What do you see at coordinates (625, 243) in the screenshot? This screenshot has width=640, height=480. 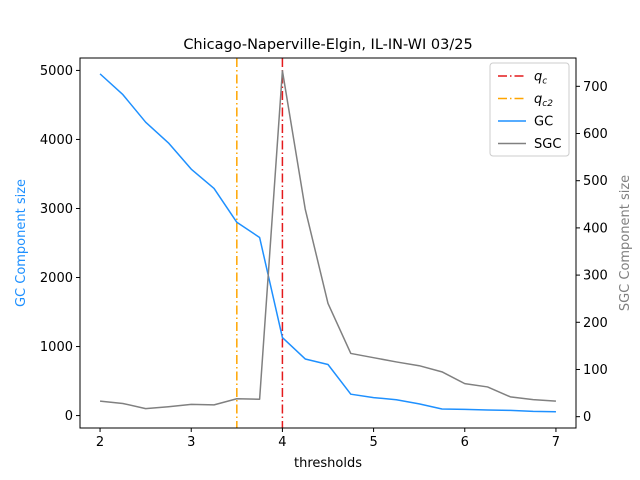 I see `y-axis-label-right: SGC Component size` at bounding box center [625, 243].